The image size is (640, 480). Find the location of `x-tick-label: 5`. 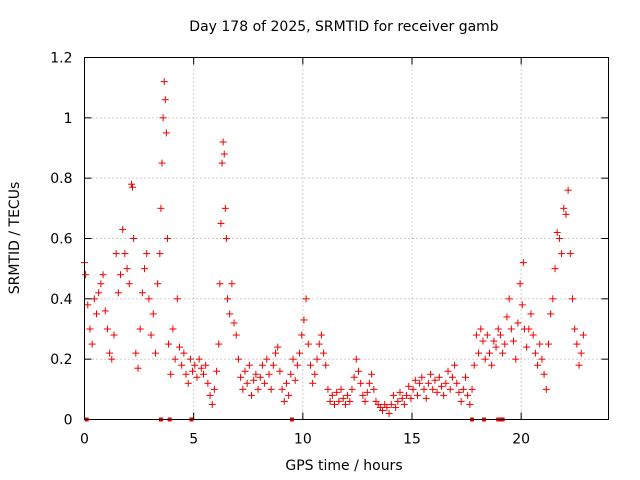

x-tick-label: 5 is located at coordinates (193, 440).